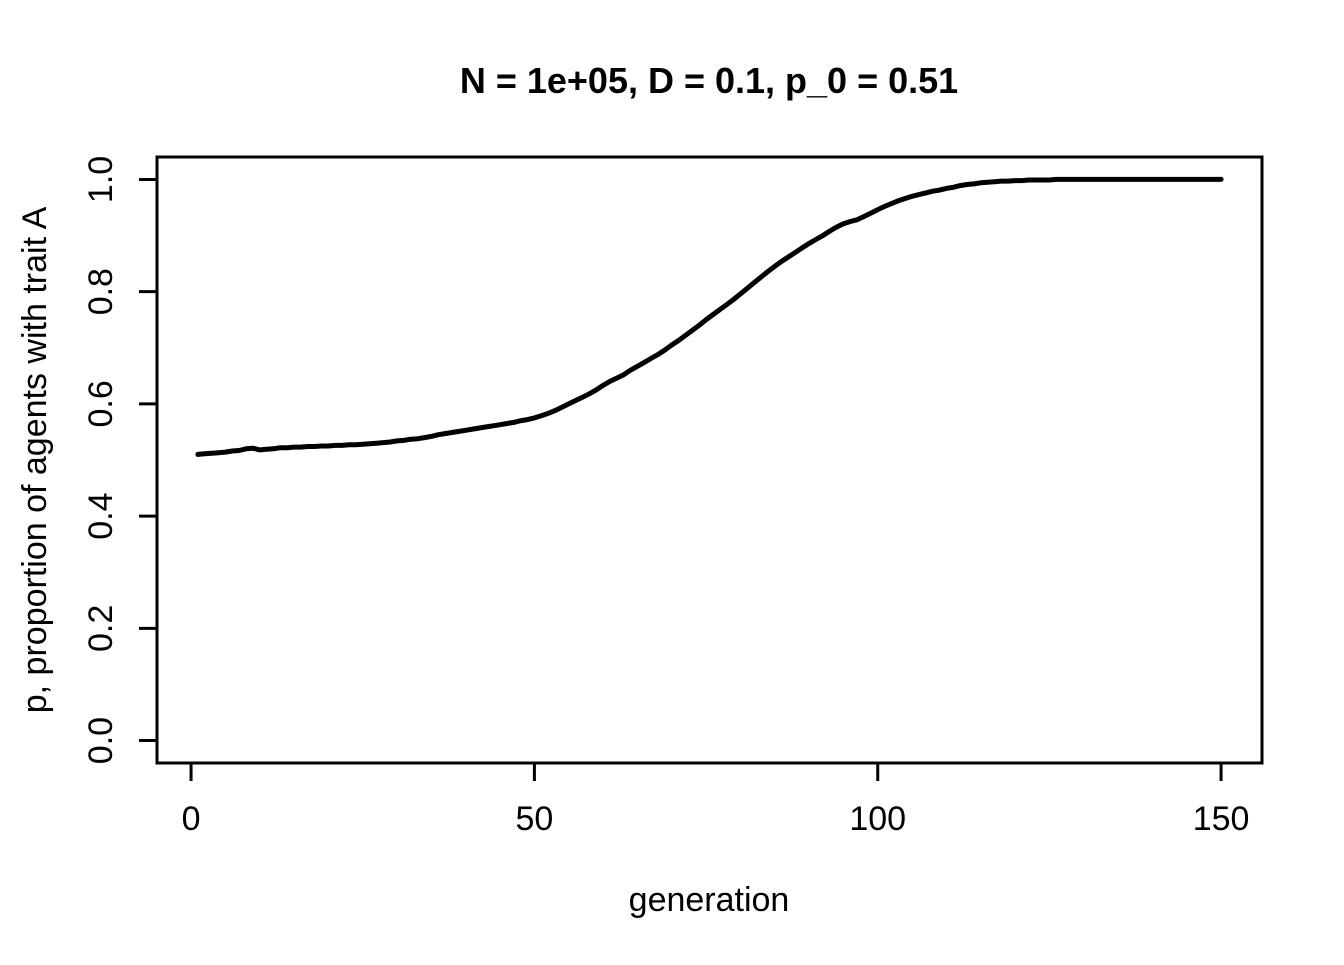 This screenshot has height=965, width=1344. I want to click on x-tick-label: 100, so click(877, 819).